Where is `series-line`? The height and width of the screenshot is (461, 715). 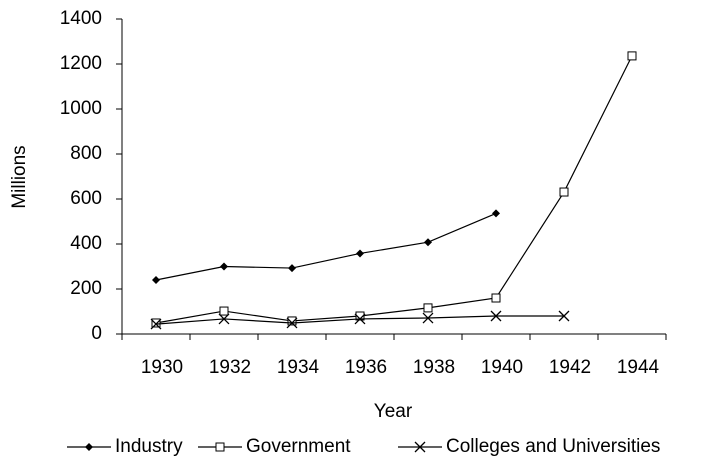 series-line is located at coordinates (326, 246).